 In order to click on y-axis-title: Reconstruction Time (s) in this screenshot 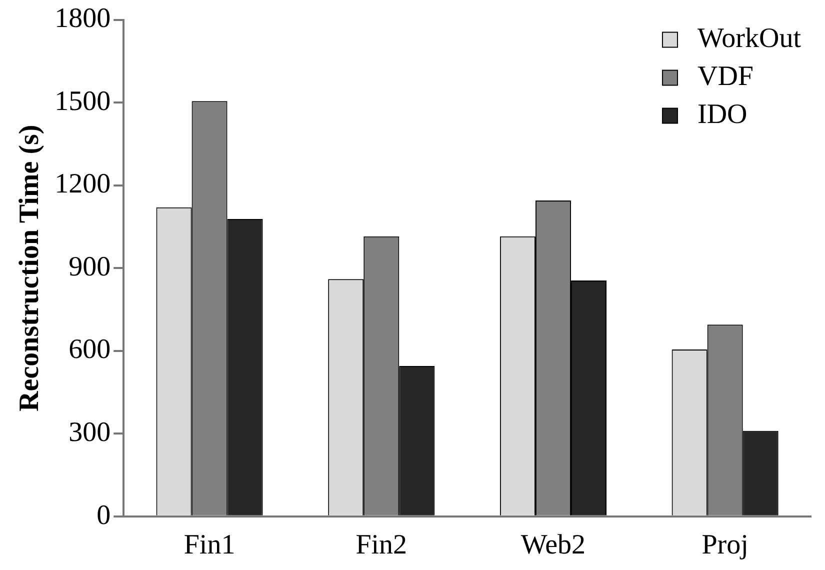, I will do `click(30, 268)`.